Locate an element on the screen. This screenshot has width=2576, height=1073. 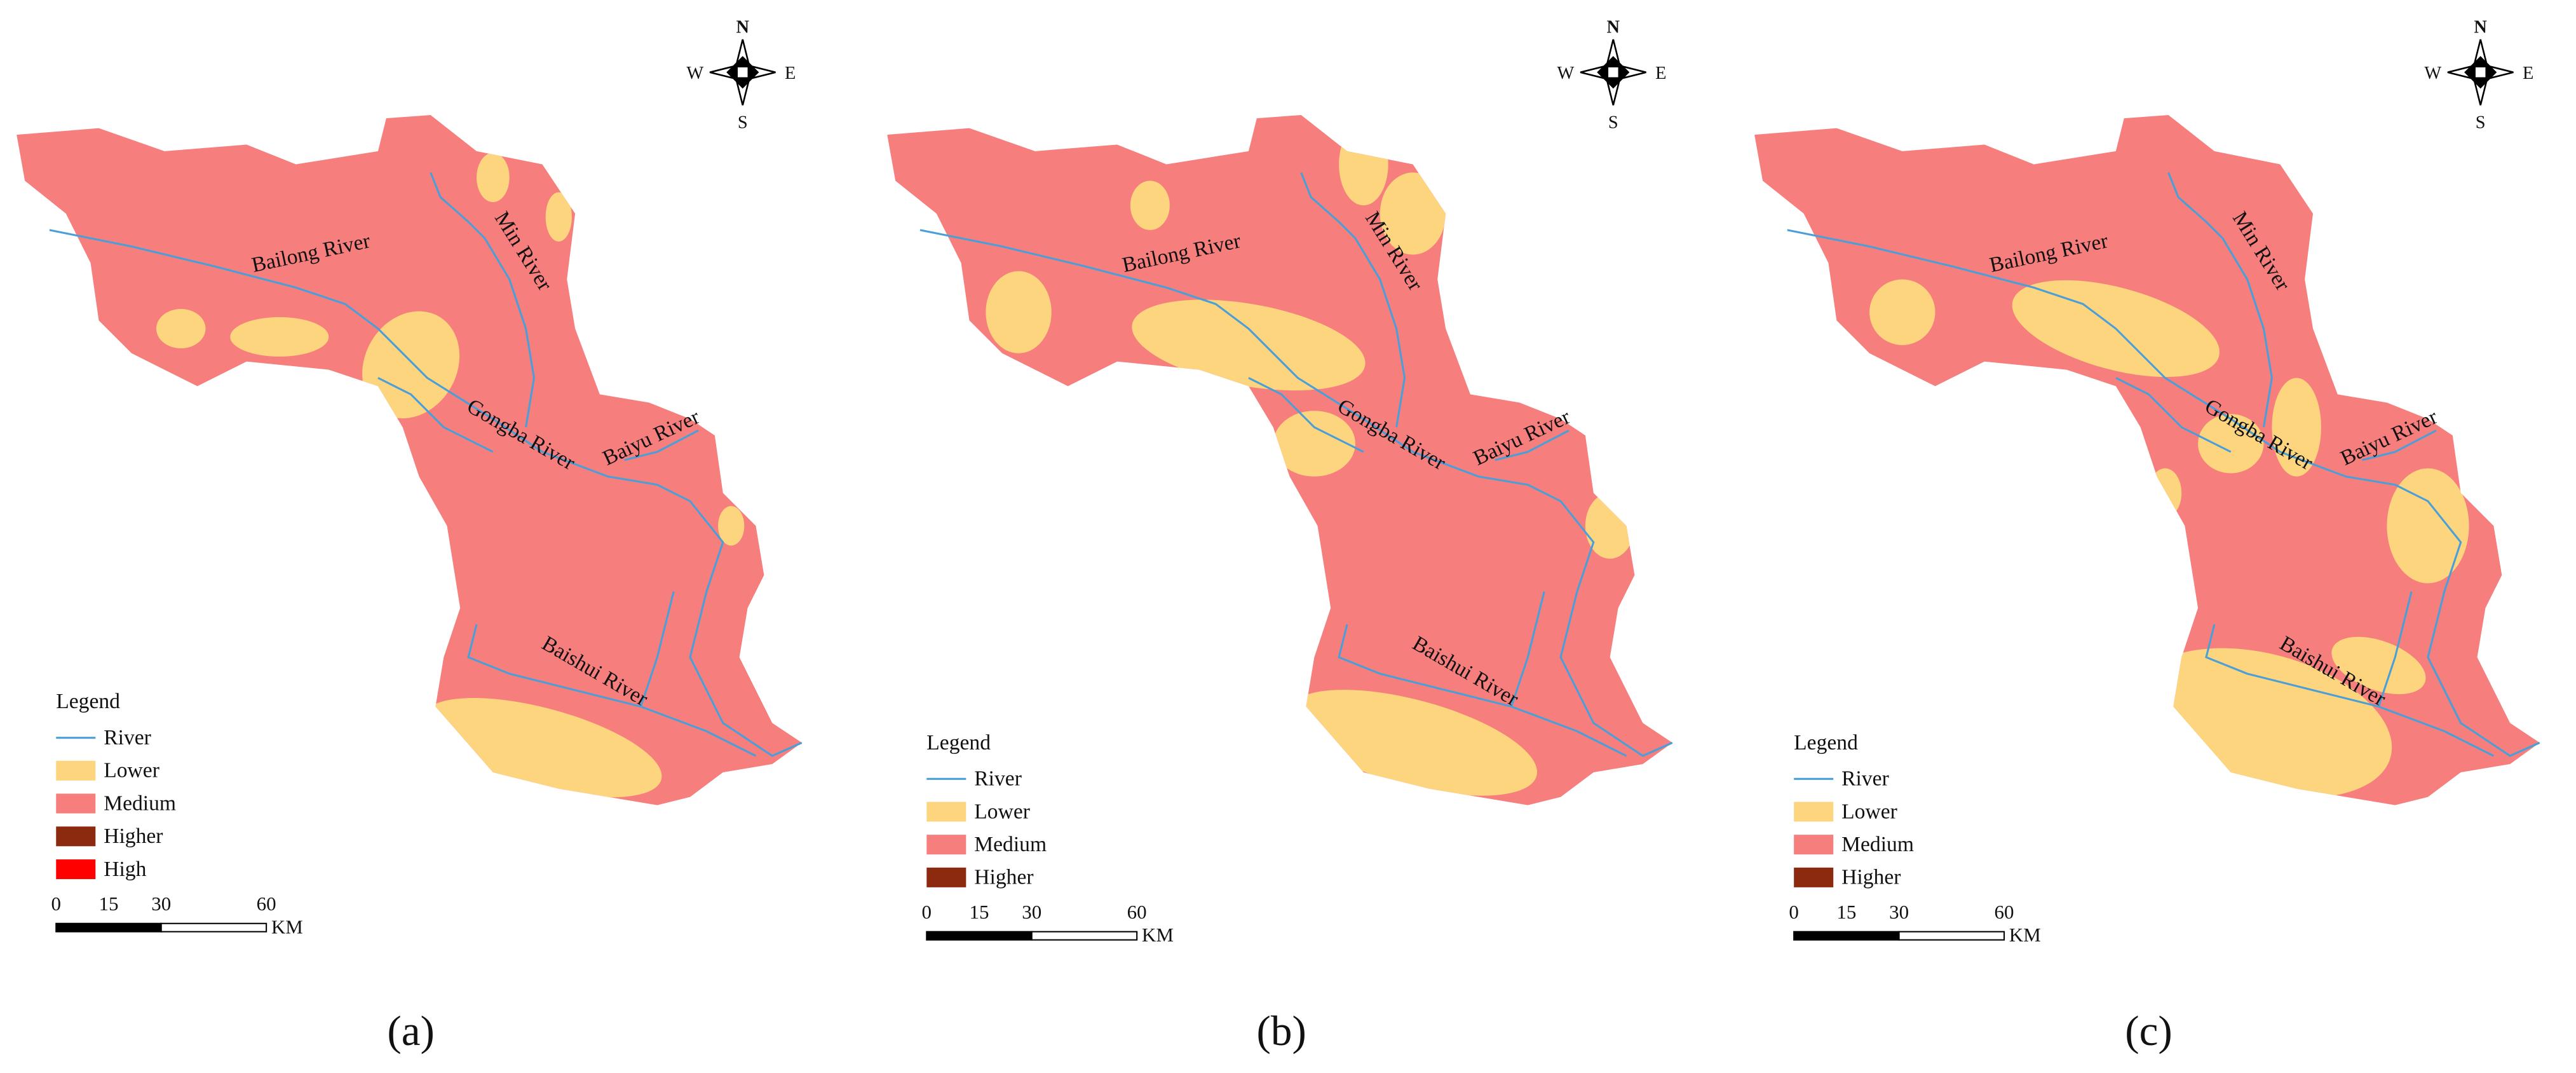
panel-label: (a) is located at coordinates (411, 1031).